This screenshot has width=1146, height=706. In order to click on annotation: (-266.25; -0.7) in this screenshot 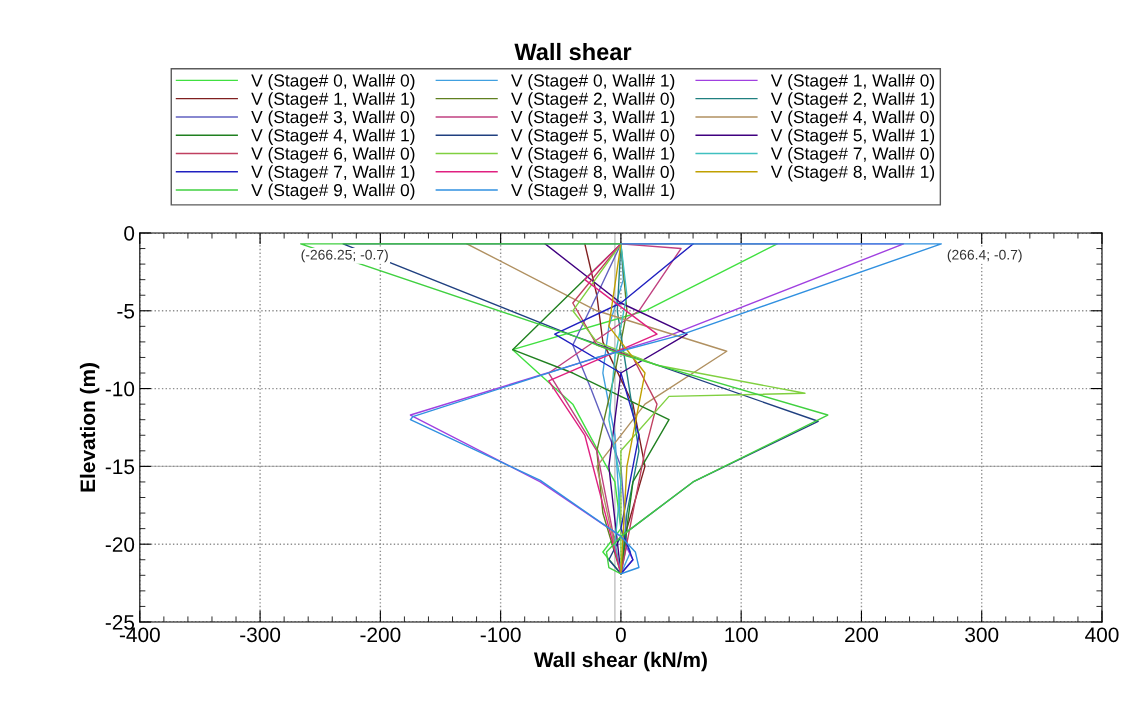, I will do `click(344, 256)`.